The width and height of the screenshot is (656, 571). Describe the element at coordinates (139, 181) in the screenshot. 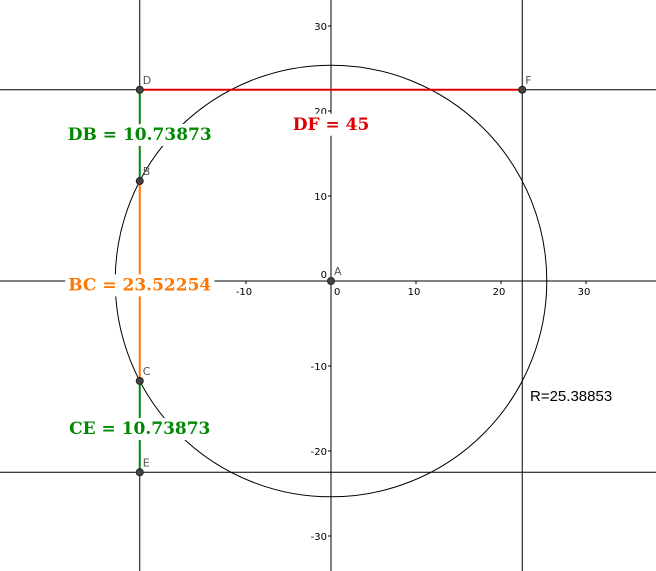

I see `point-b` at that location.